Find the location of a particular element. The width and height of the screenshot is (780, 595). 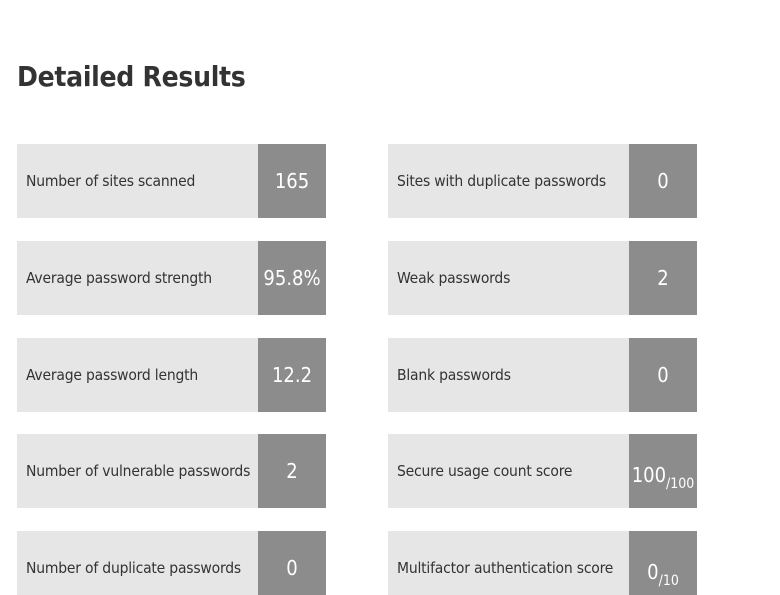

result-label: Average password length is located at coordinates (112, 375).